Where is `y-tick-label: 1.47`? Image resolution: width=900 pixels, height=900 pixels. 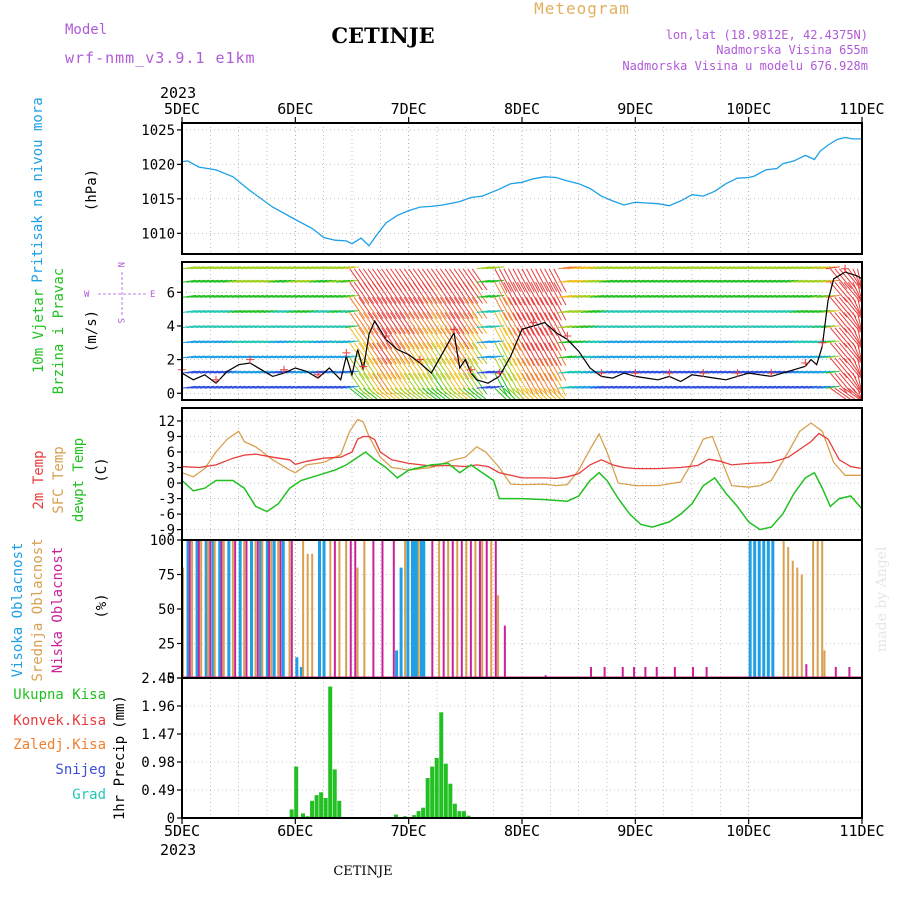
y-tick-label: 1.47 is located at coordinates (158, 735).